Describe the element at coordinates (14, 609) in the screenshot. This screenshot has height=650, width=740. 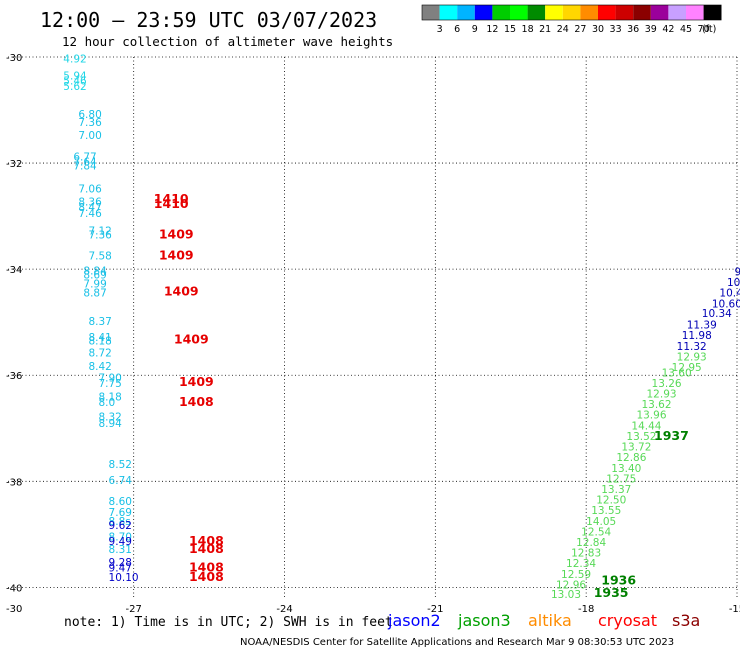
I see `corner-tick-label: -30` at that location.